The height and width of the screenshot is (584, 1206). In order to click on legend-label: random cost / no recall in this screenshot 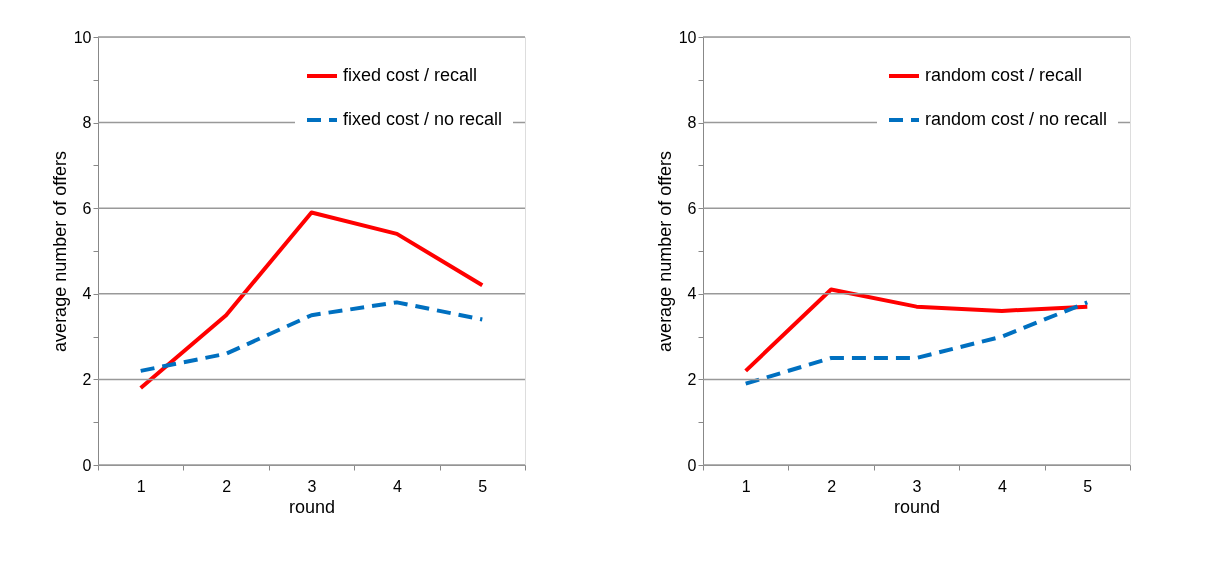, I will do `click(1016, 119)`.